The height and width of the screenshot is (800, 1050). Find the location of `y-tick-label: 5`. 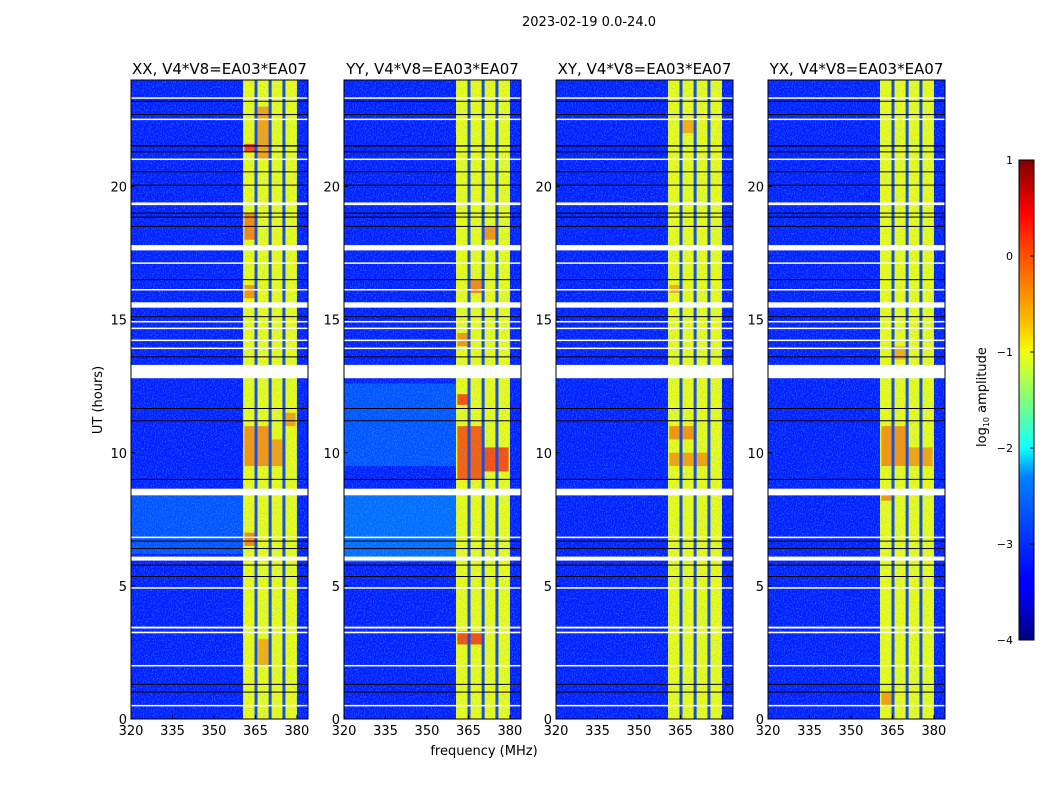

y-tick-label: 5 is located at coordinates (548, 587).